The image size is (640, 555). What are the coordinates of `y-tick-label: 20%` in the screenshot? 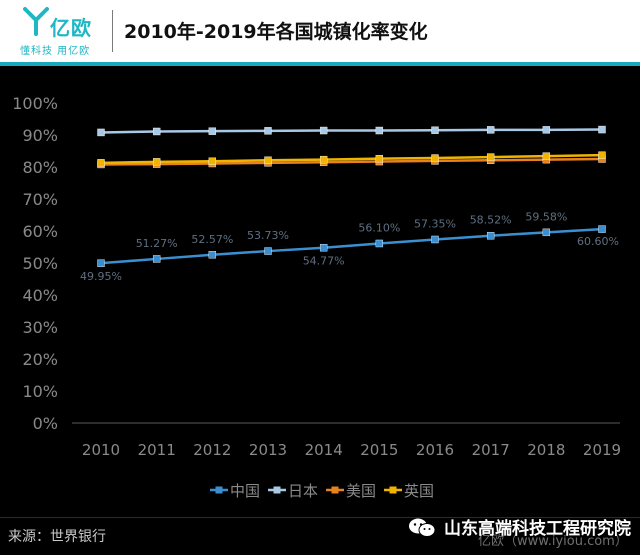 It's located at (40, 359).